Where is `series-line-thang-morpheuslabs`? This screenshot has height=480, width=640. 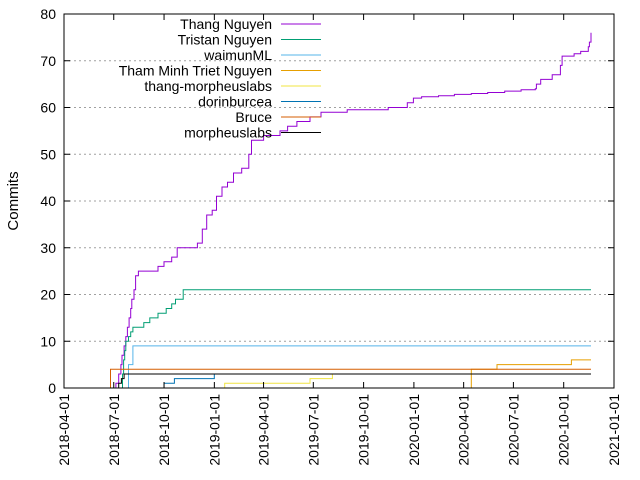 series-line-thang-morpheuslabs is located at coordinates (406, 381).